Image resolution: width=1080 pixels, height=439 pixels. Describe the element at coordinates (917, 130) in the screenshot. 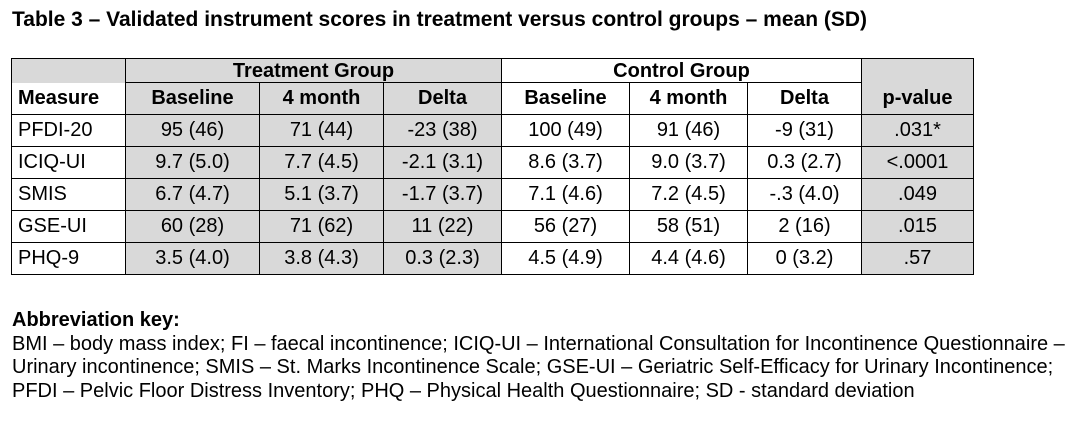

I see `p-value-cell: .031*` at that location.